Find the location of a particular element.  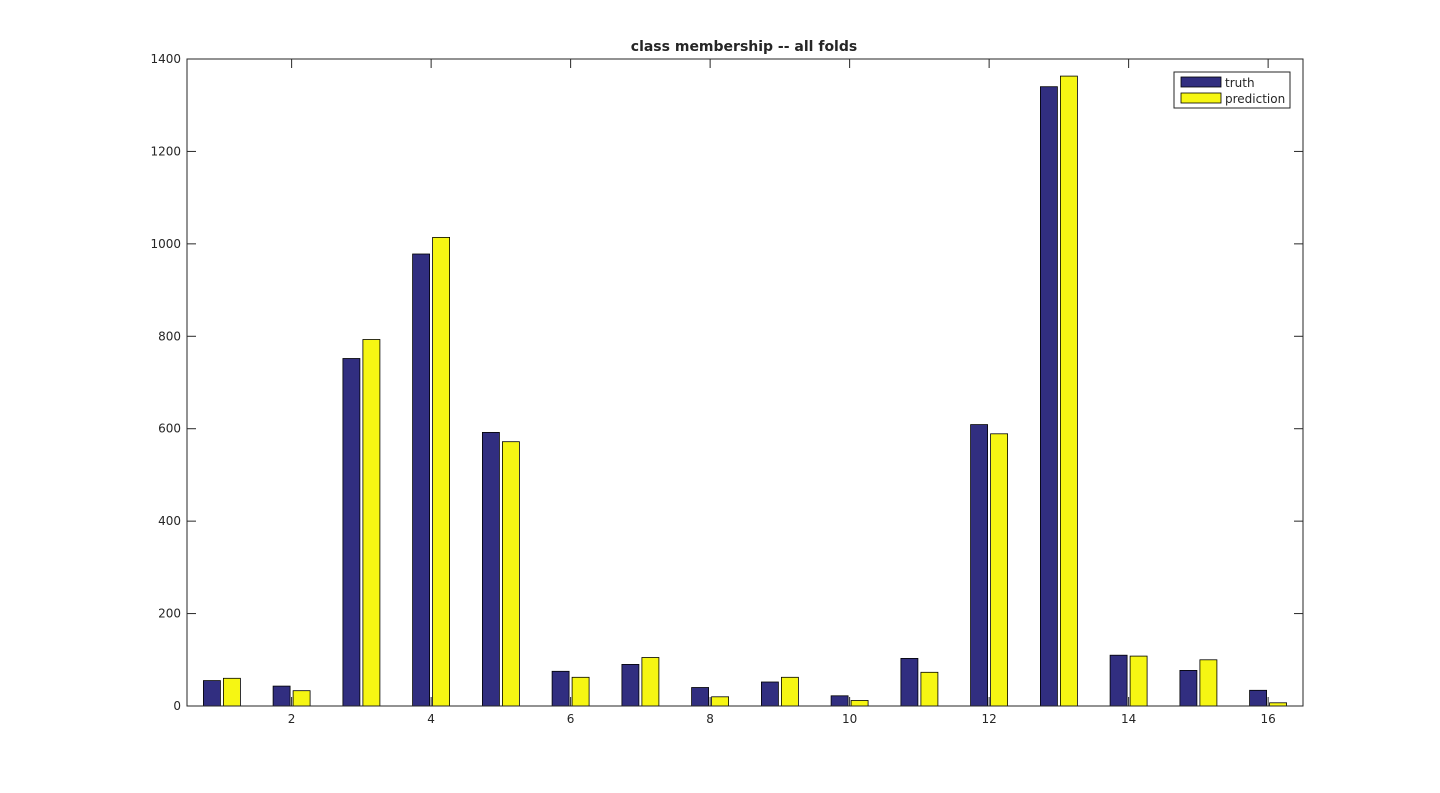

y-tick-label: 400 is located at coordinates (169, 521).